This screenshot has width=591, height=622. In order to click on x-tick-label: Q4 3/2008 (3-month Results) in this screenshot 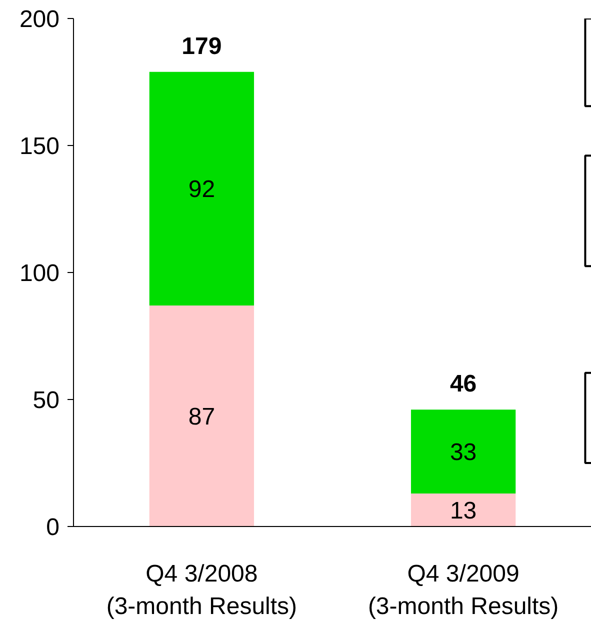, I will do `click(202, 590)`.